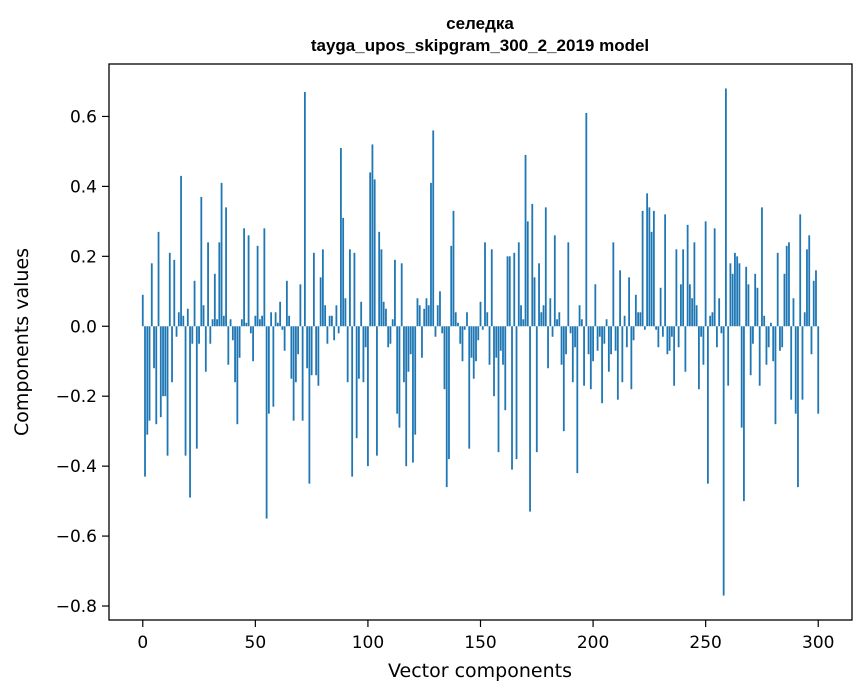 This screenshot has width=867, height=696. What do you see at coordinates (480, 45) in the screenshot?
I see `chart-title-line2: tayga_upos_skipgram_300_2_2019 model` at bounding box center [480, 45].